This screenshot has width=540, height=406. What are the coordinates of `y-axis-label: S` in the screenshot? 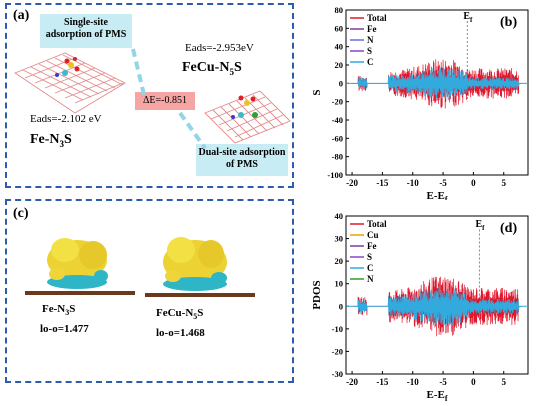 It's located at (317, 92).